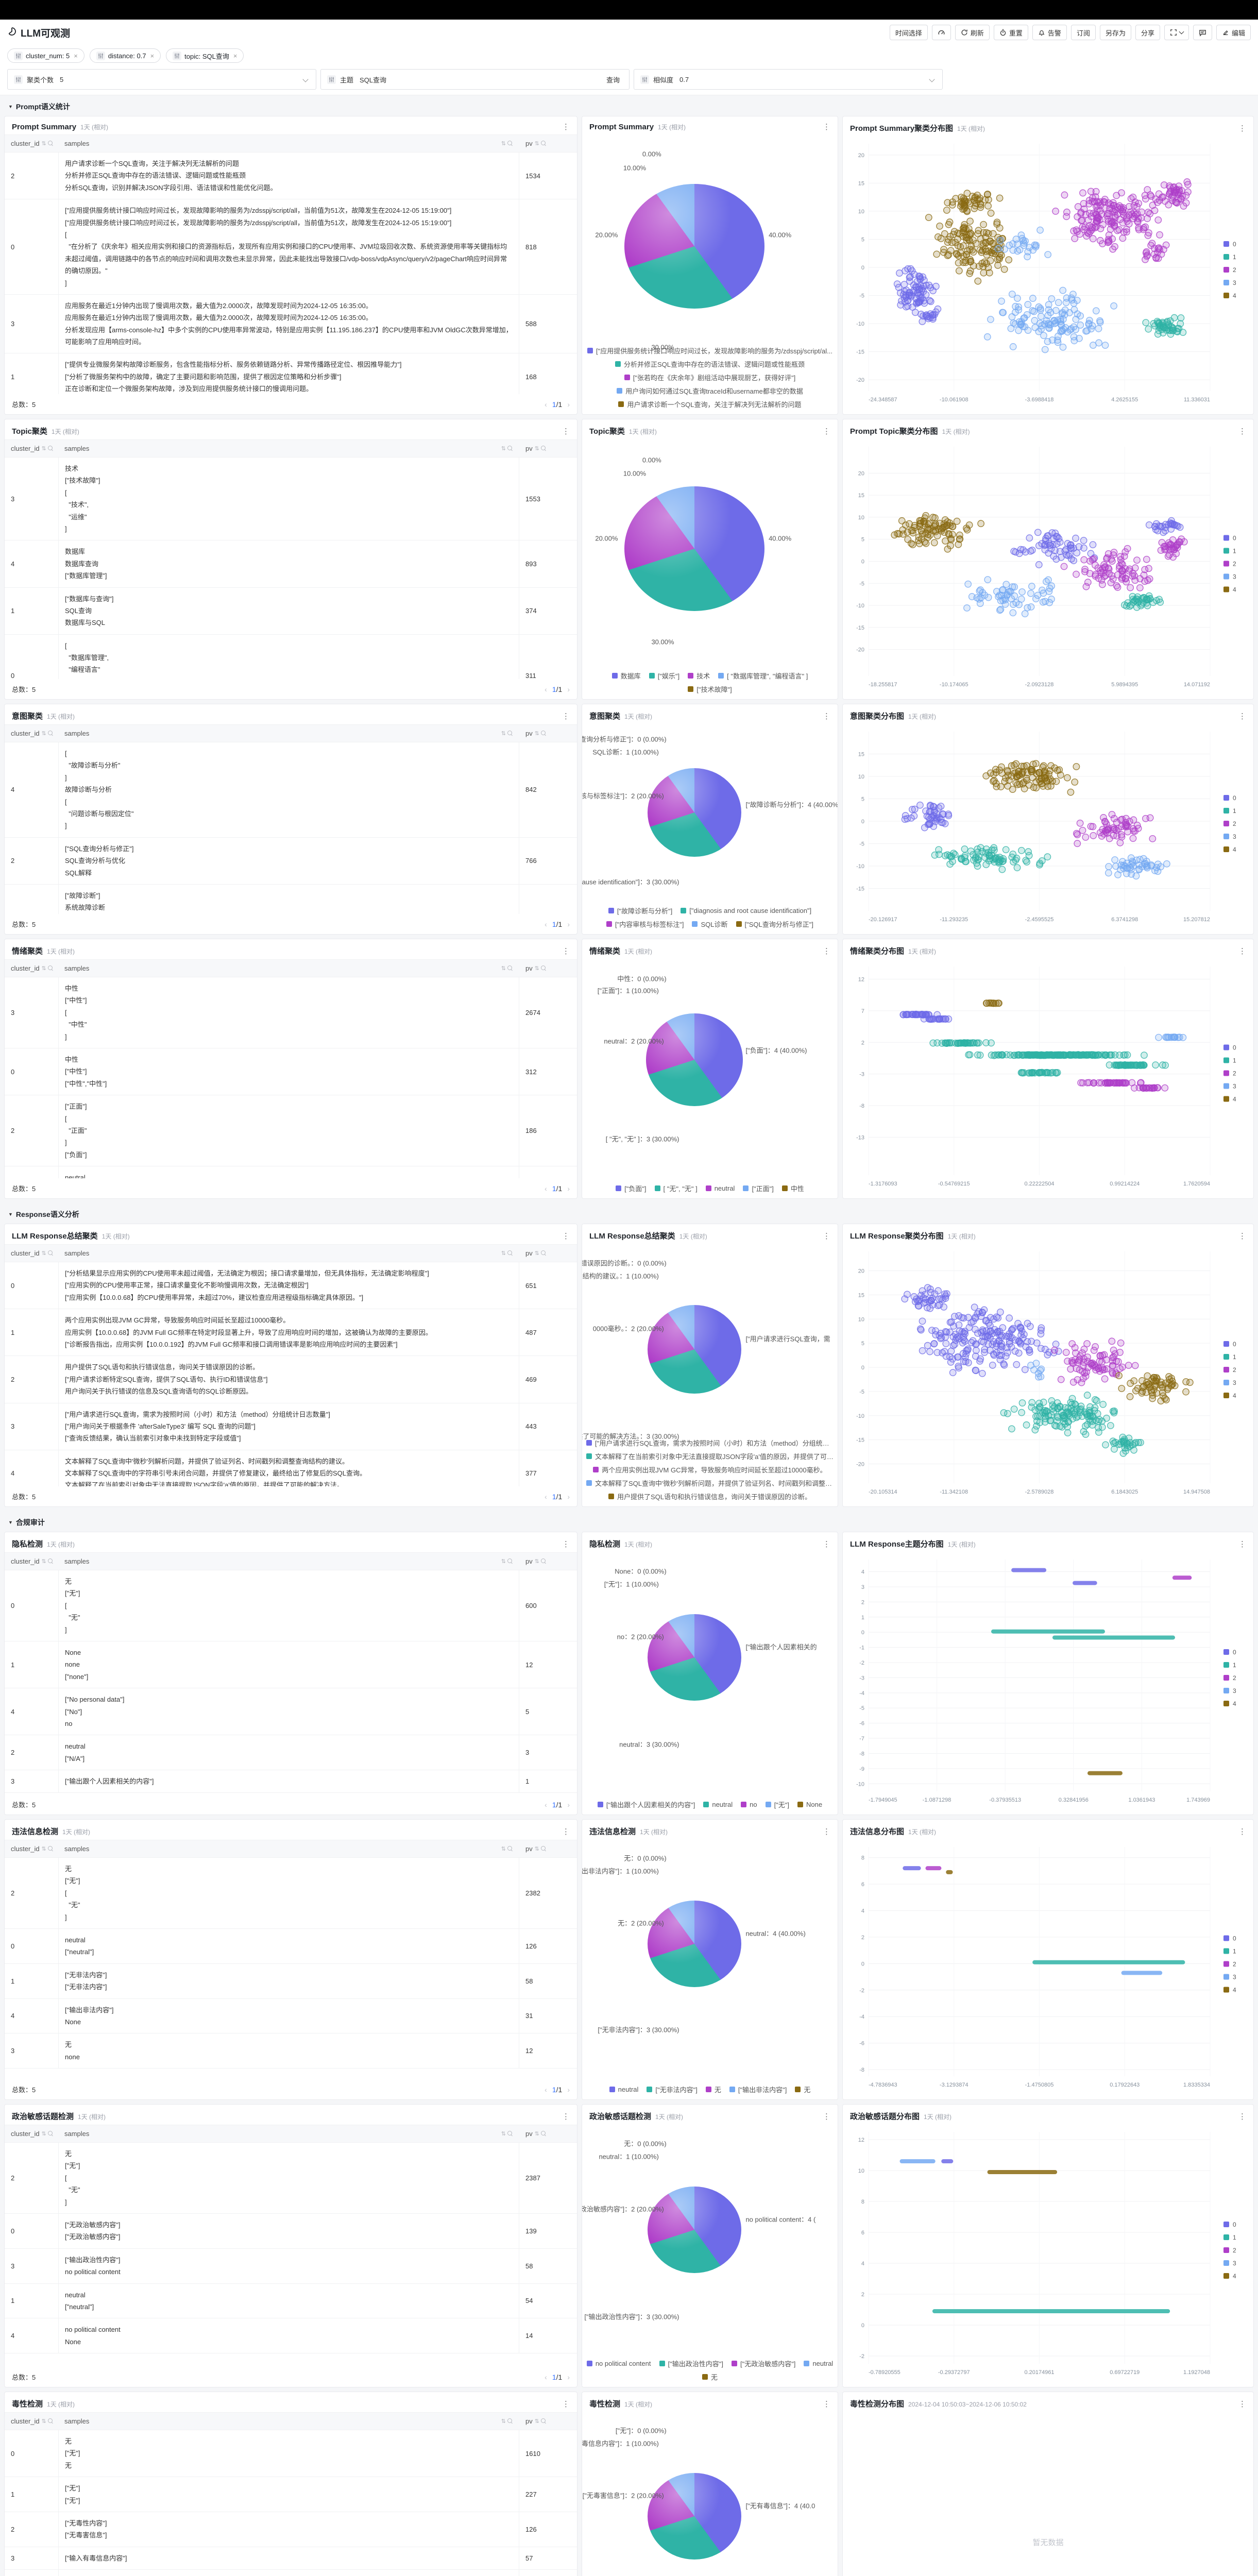  I want to click on toolbar-button-告警: 告警, so click(1049, 32).